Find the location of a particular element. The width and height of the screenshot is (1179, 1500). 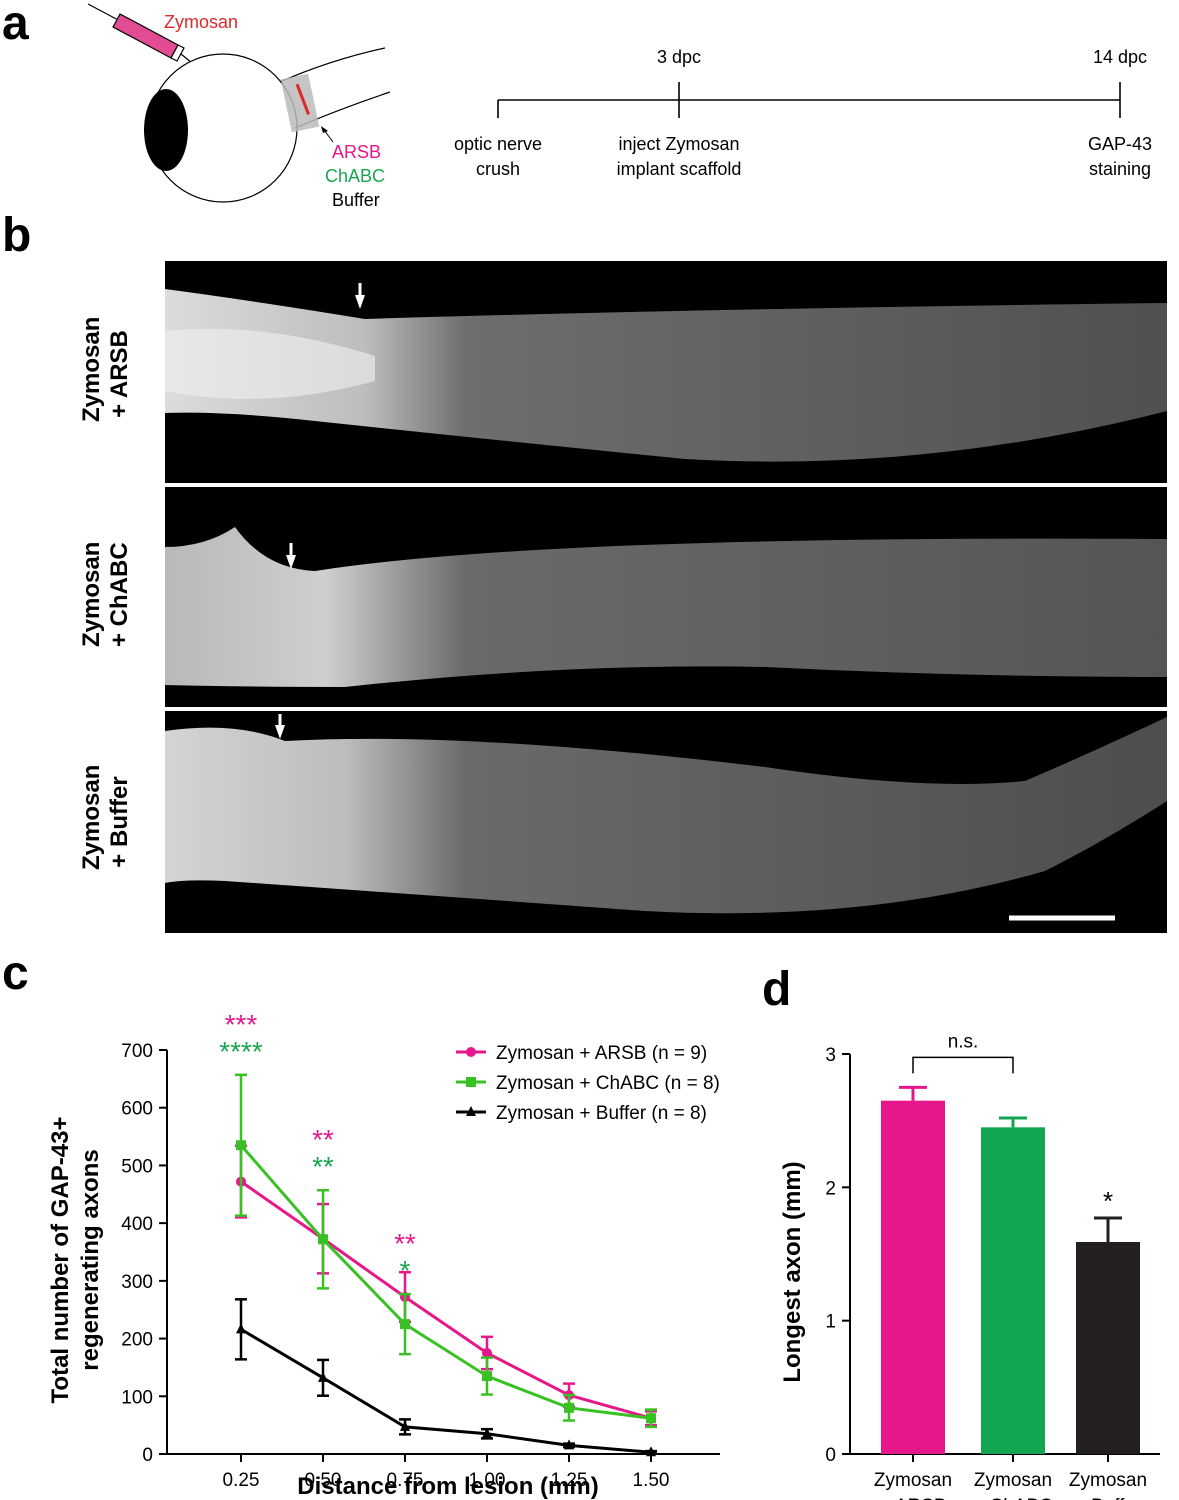

y-tick-label: 2 is located at coordinates (830, 1188).